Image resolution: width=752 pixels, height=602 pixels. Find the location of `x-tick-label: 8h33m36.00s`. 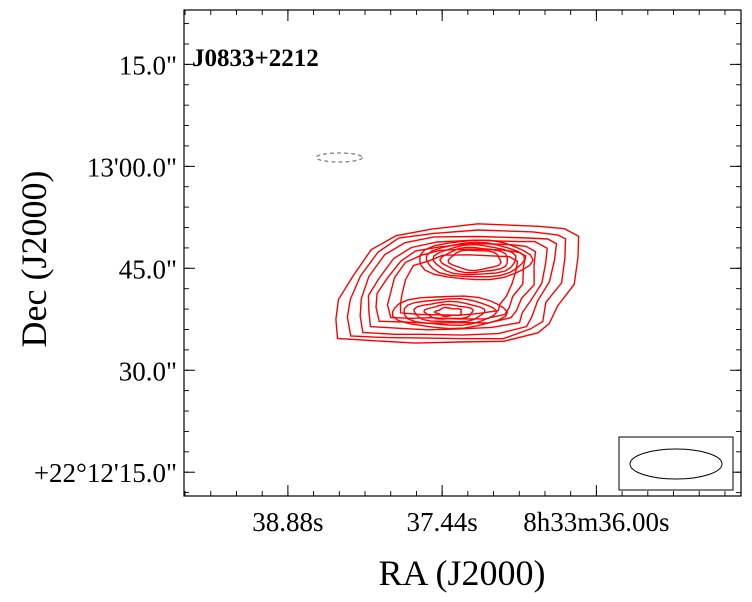

x-tick-label: 8h33m36.00s is located at coordinates (596, 522).